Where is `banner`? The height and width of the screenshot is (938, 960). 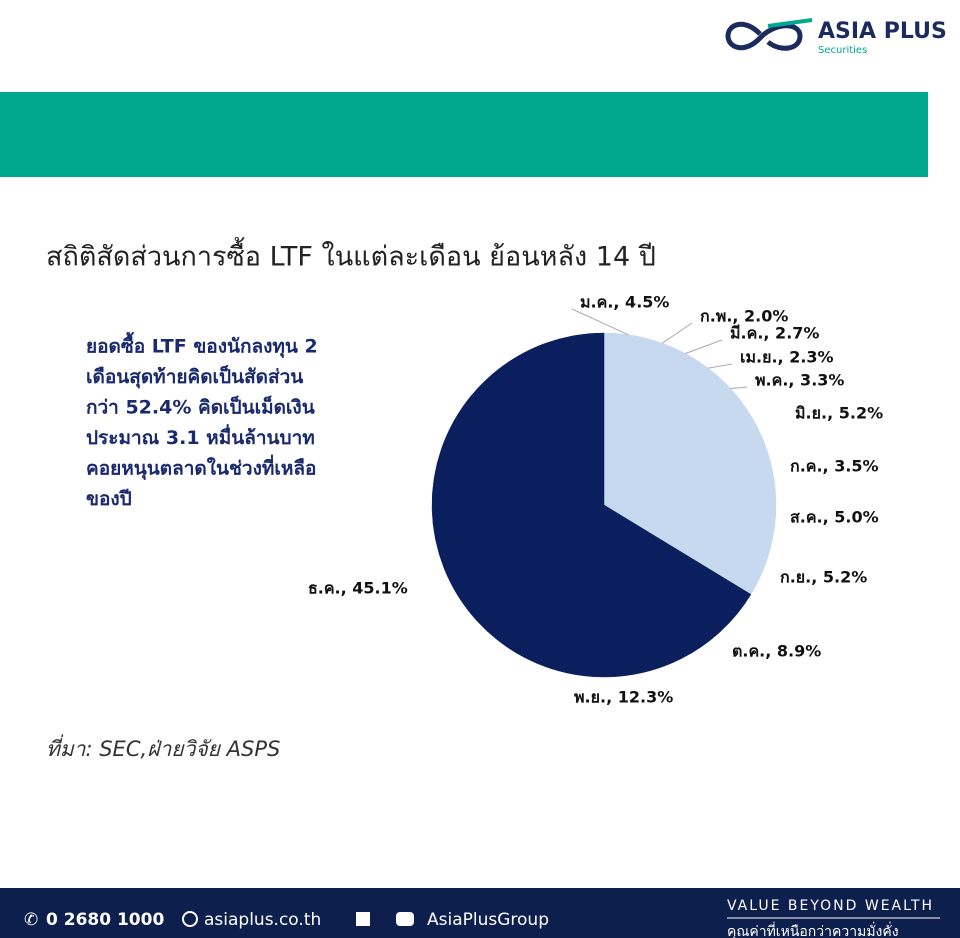
banner is located at coordinates (464, 134).